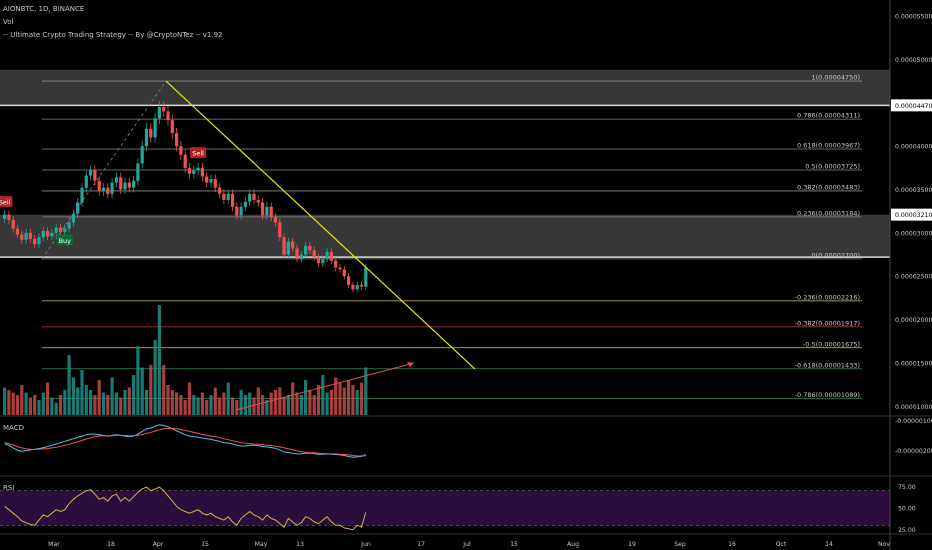 This screenshot has height=550, width=932. Describe the element at coordinates (43, 9) in the screenshot. I see `symbol-title: AIONBTC, 1D, BINANCE` at that location.